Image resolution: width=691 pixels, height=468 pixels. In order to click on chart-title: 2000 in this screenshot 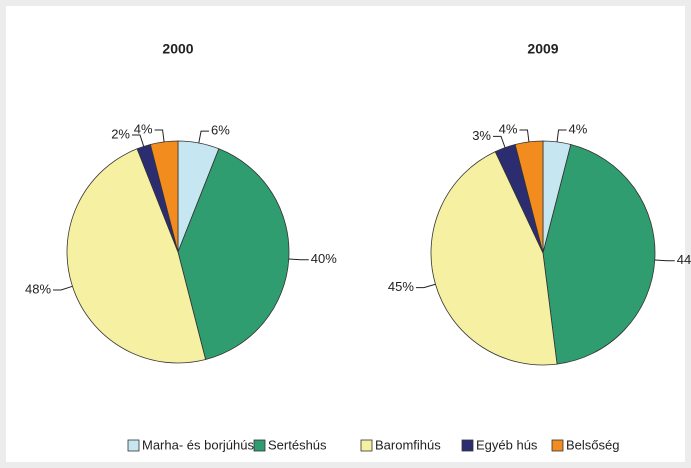, I will do `click(177, 49)`.